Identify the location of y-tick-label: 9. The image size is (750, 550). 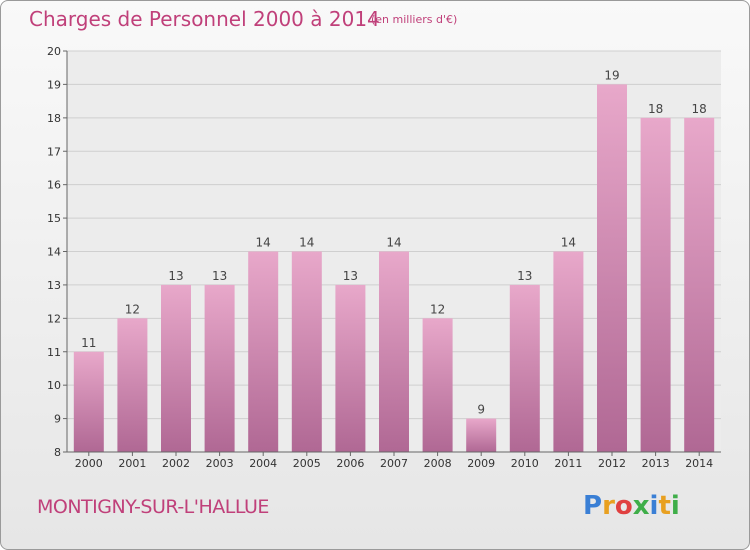
(57, 419).